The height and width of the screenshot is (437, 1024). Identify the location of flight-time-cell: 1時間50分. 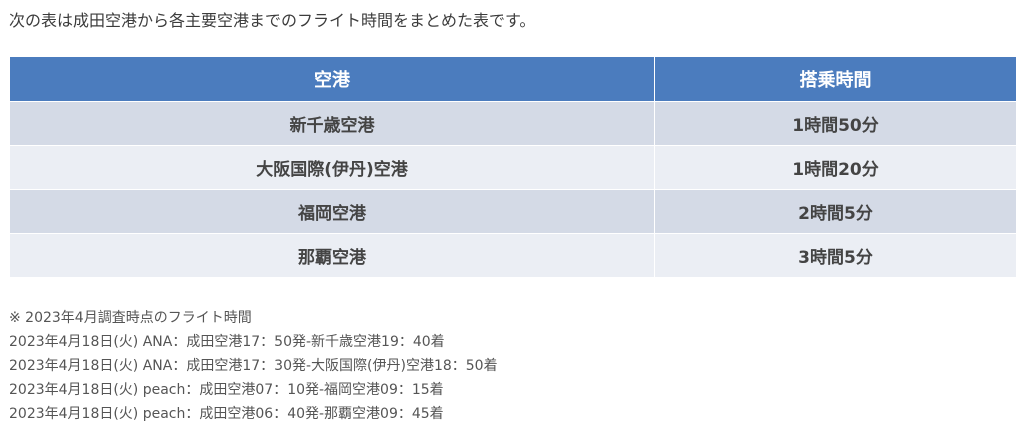
(835, 123).